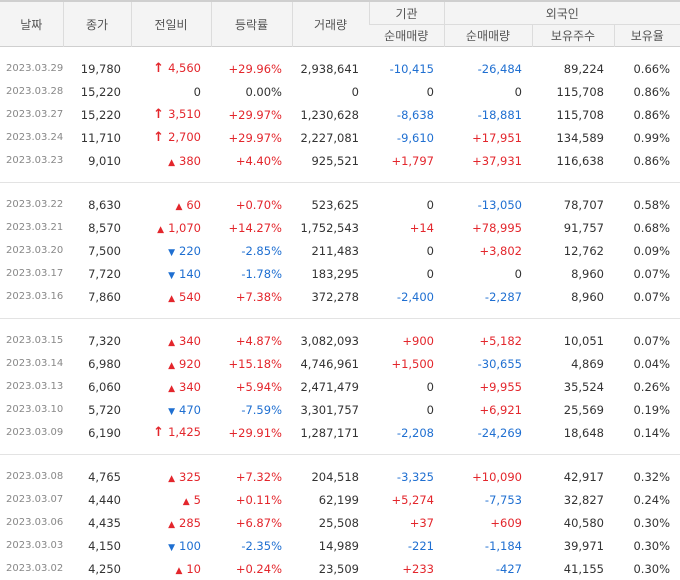 The height and width of the screenshot is (580, 680). Describe the element at coordinates (406, 545) in the screenshot. I see `cell-inst-net: -221` at that location.